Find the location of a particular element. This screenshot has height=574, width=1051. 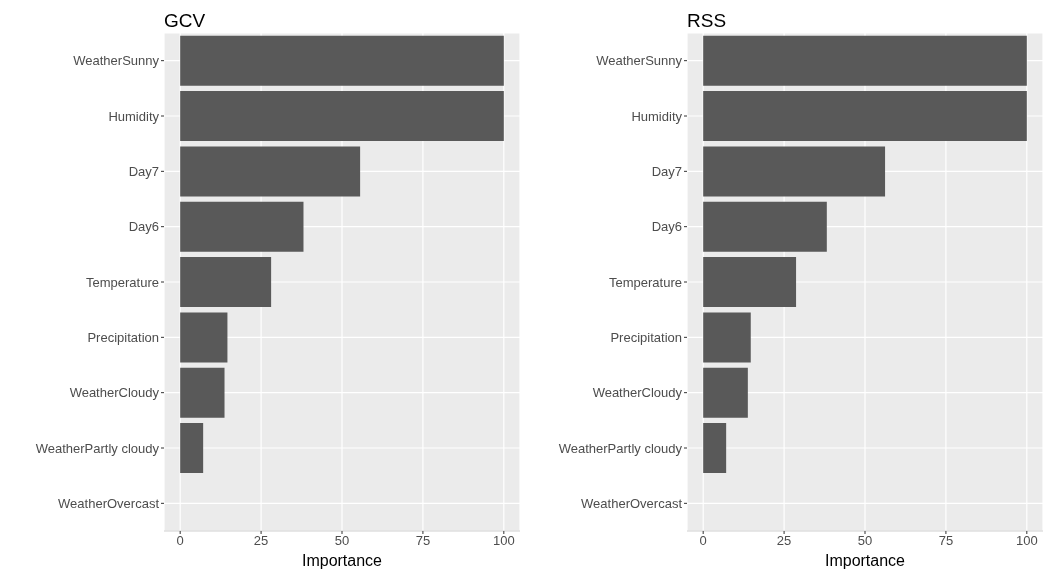

chart-title: GCV is located at coordinates (185, 21).